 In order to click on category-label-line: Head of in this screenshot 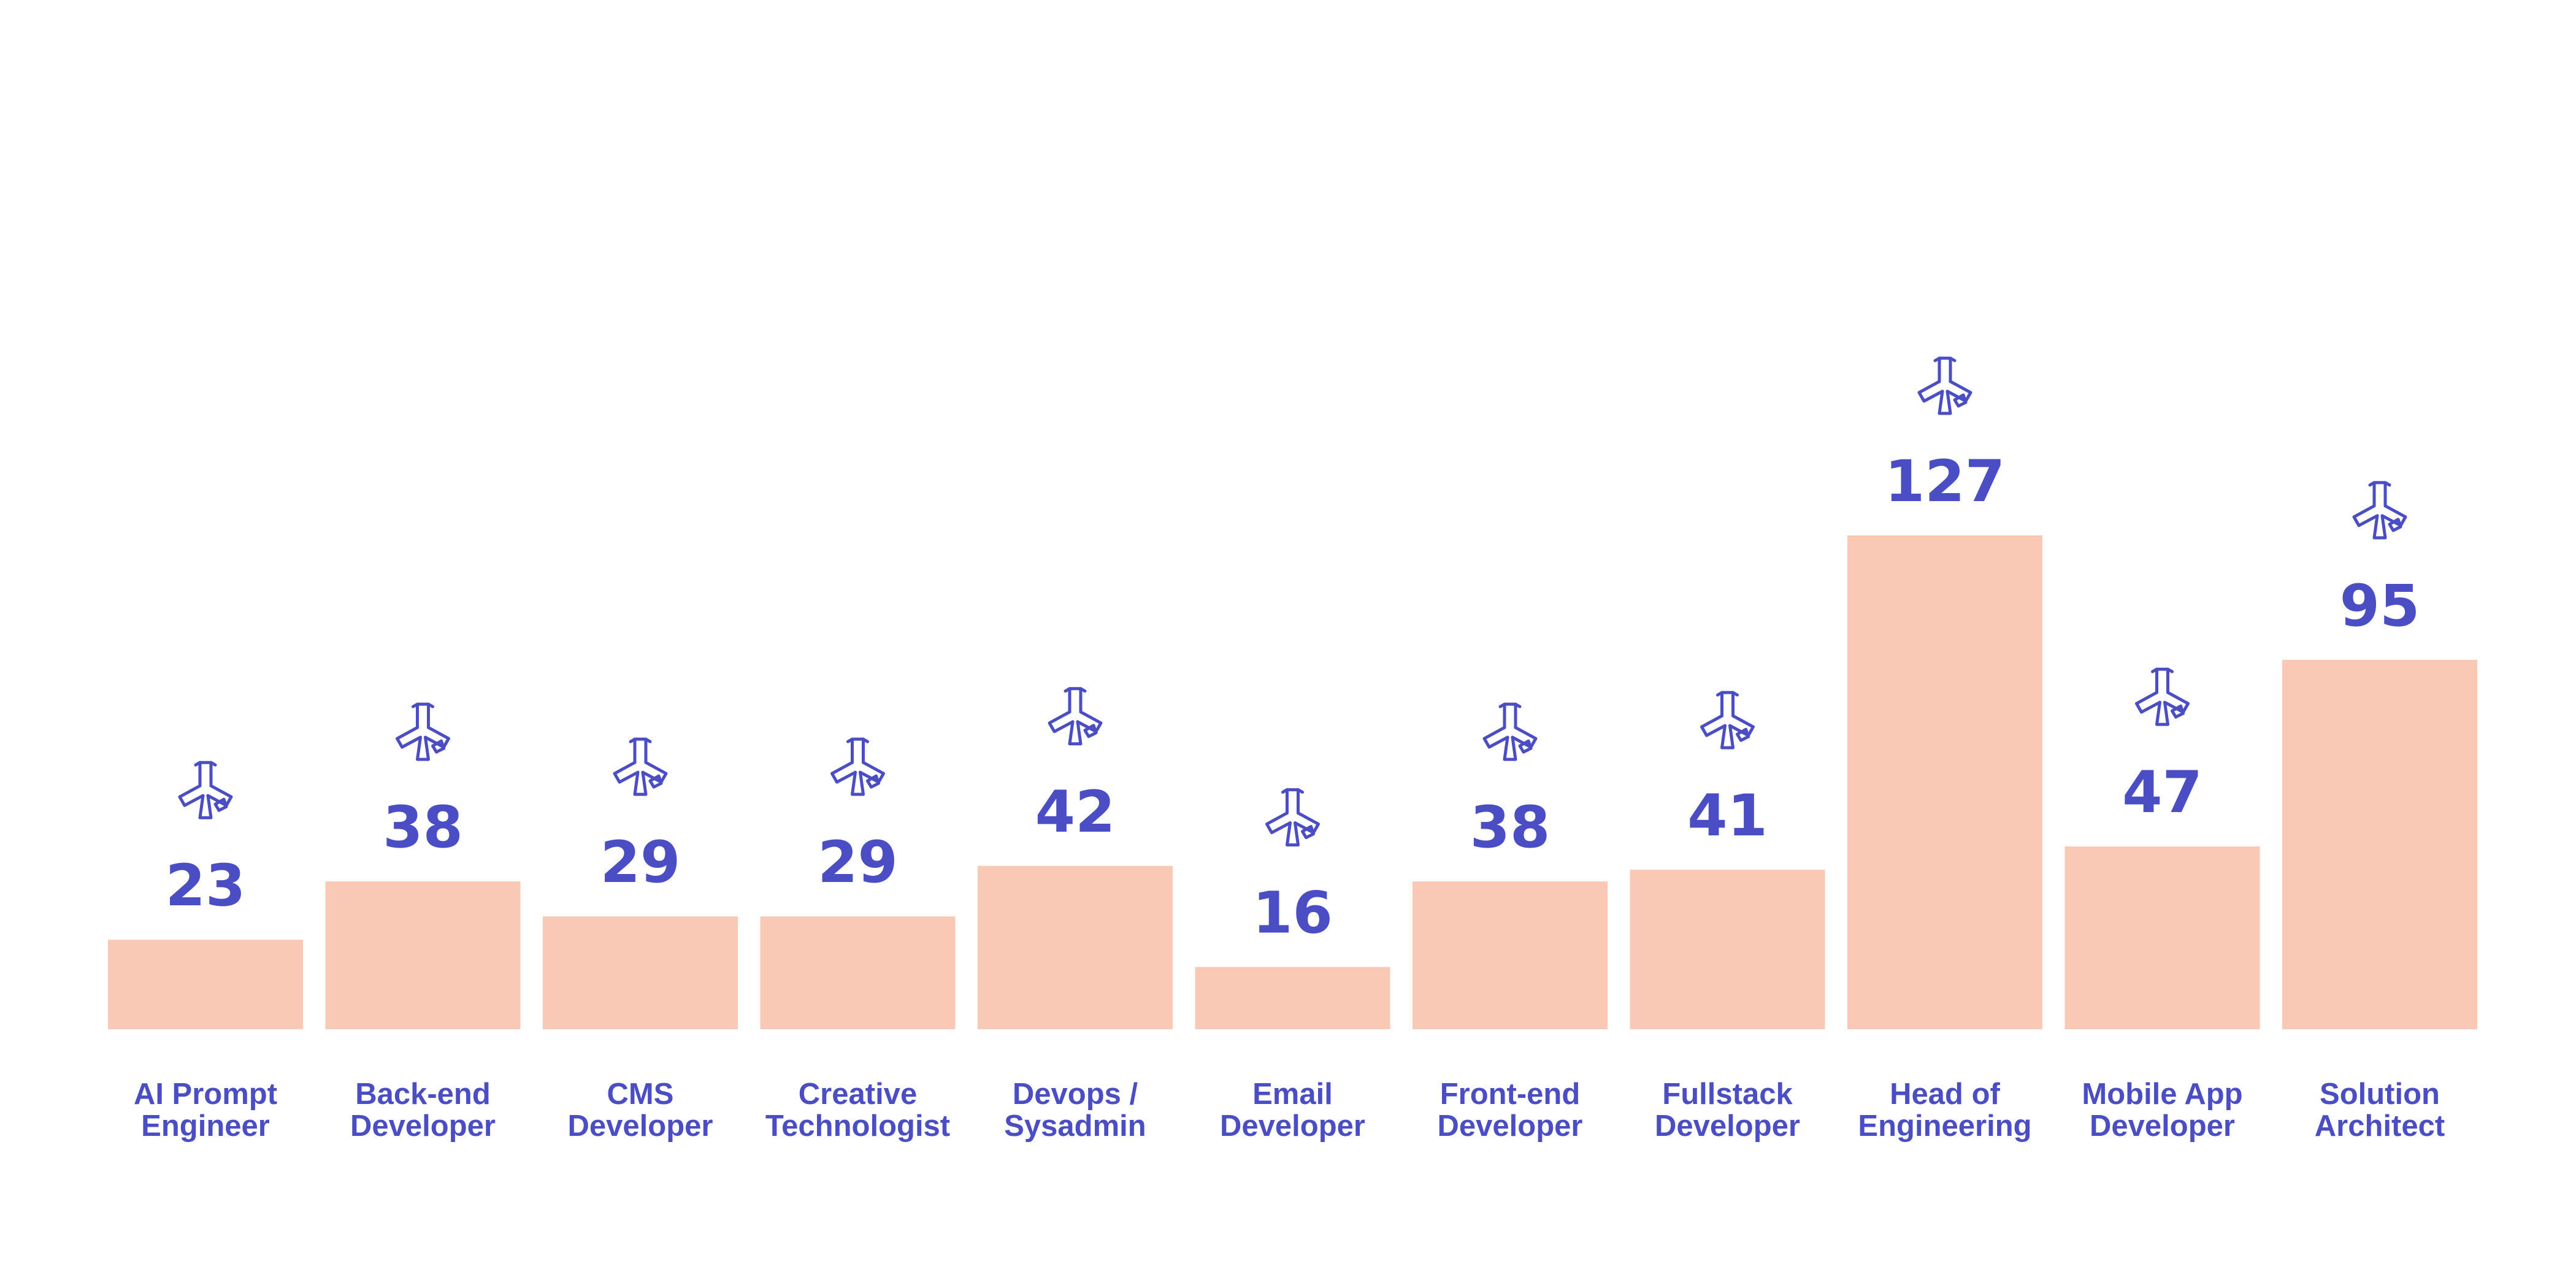, I will do `click(1945, 1094)`.